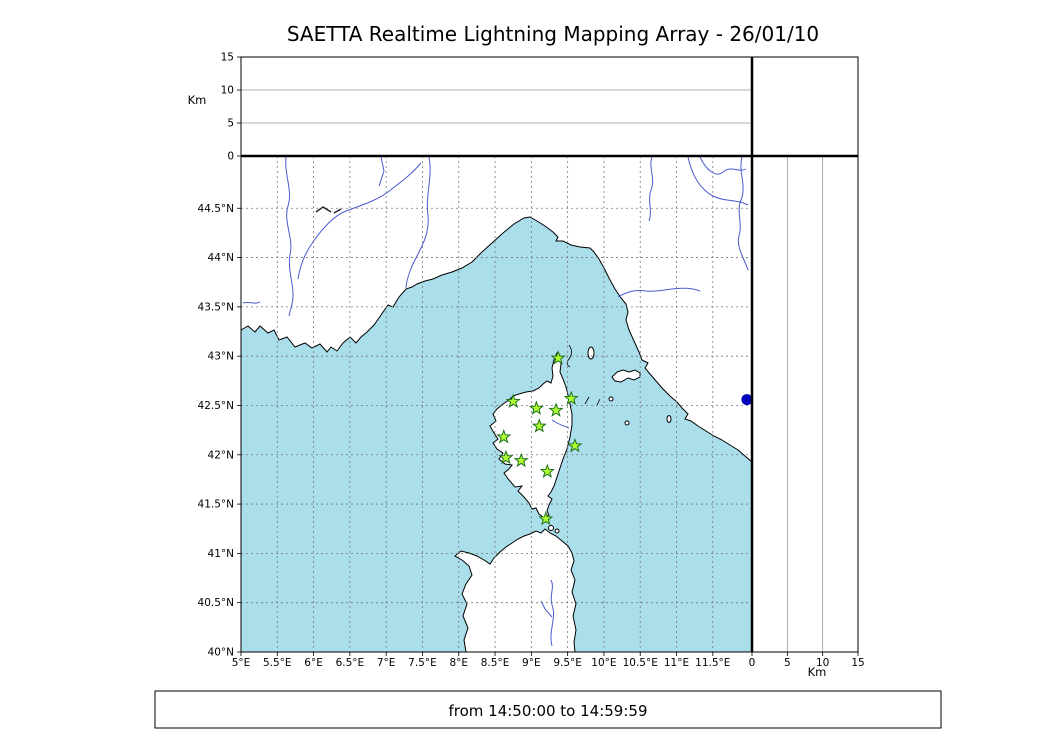  Describe the element at coordinates (539, 438) in the screenshot. I see `station-markers` at that location.